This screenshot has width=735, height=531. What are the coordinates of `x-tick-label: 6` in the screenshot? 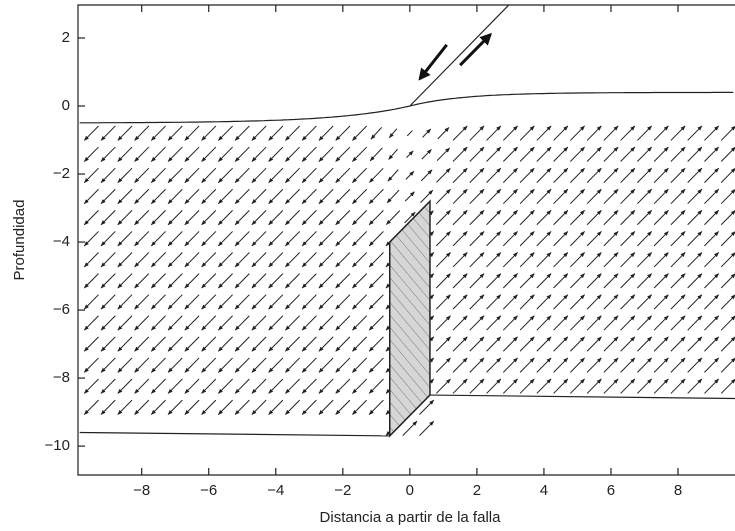 It's located at (611, 490).